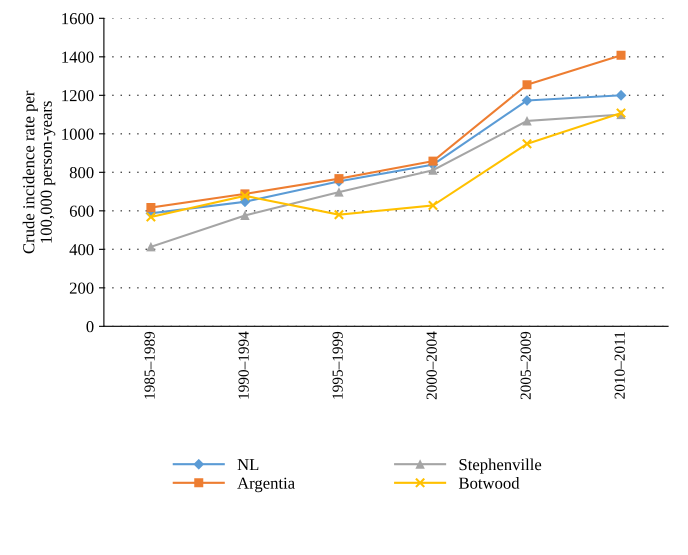  What do you see at coordinates (82, 172) in the screenshot?
I see `y-tick-label: 800` at bounding box center [82, 172].